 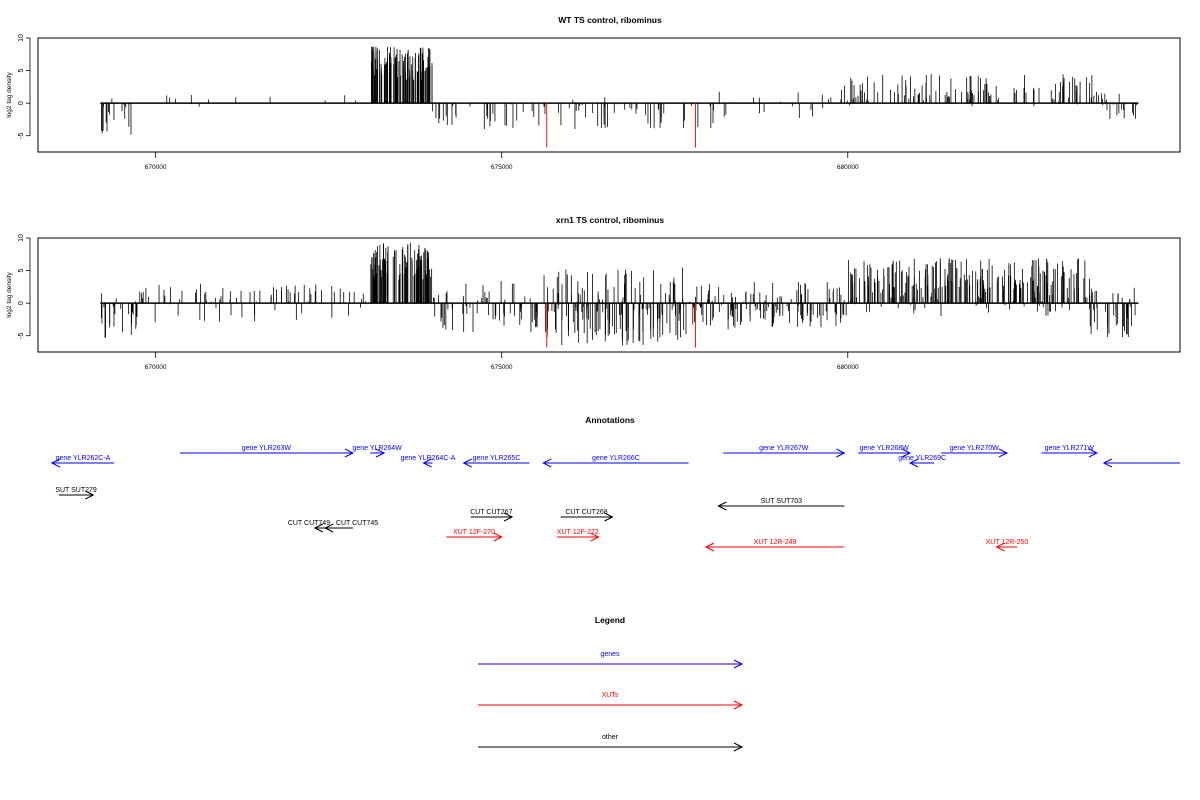 I want to click on feature-label: gene YLR263W, so click(x=267, y=448).